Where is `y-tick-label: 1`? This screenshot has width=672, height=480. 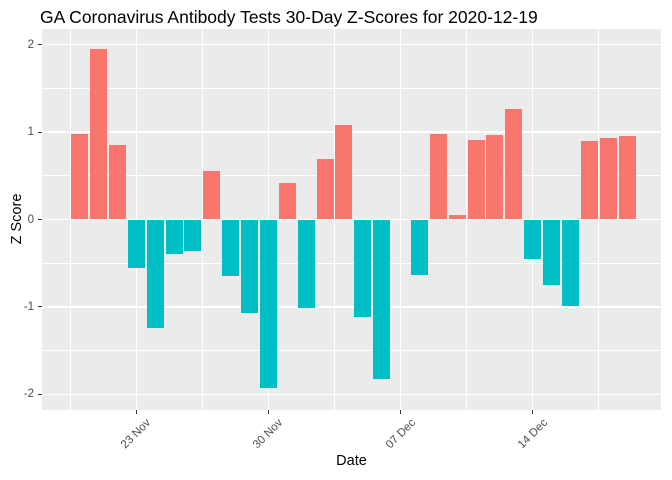 y-tick-label: 1 is located at coordinates (30, 132).